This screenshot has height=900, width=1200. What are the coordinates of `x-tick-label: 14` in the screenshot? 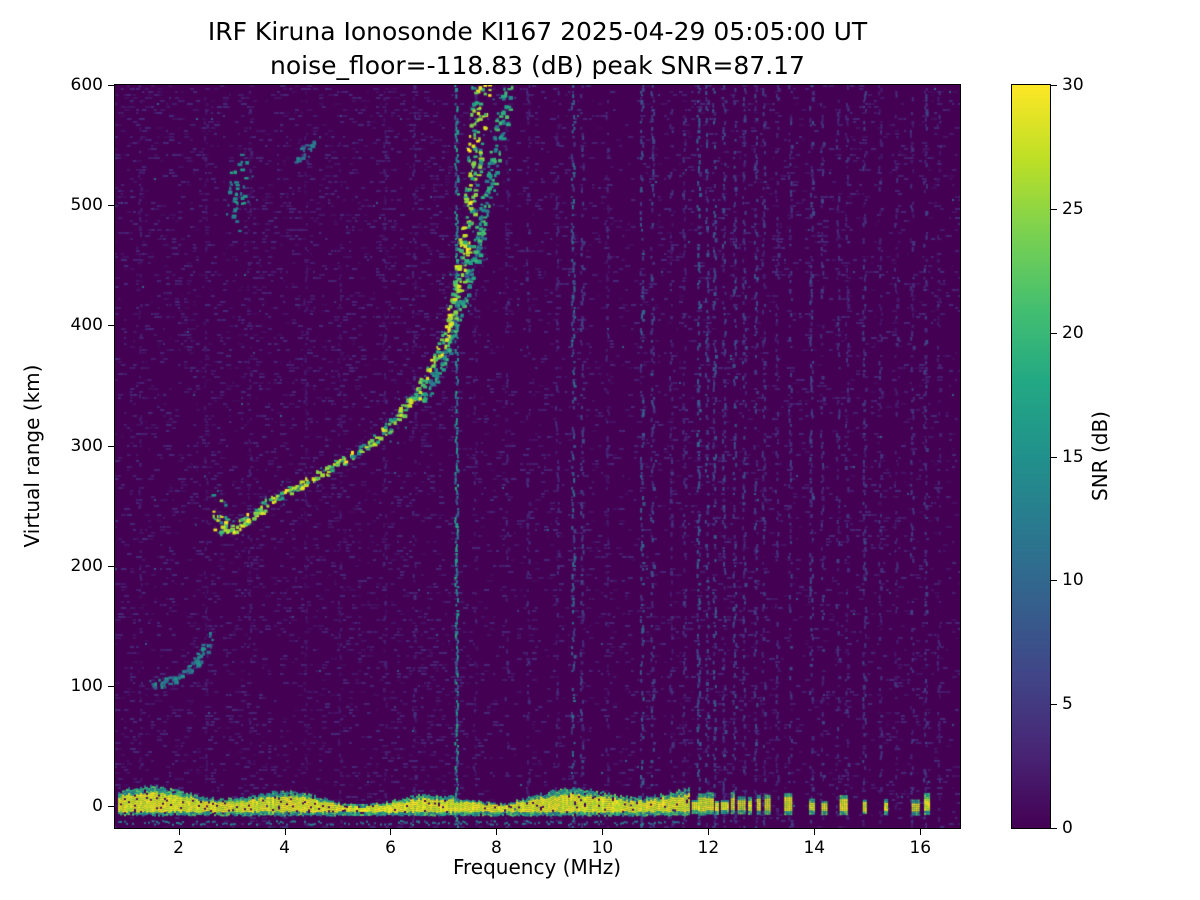 It's located at (814, 848).